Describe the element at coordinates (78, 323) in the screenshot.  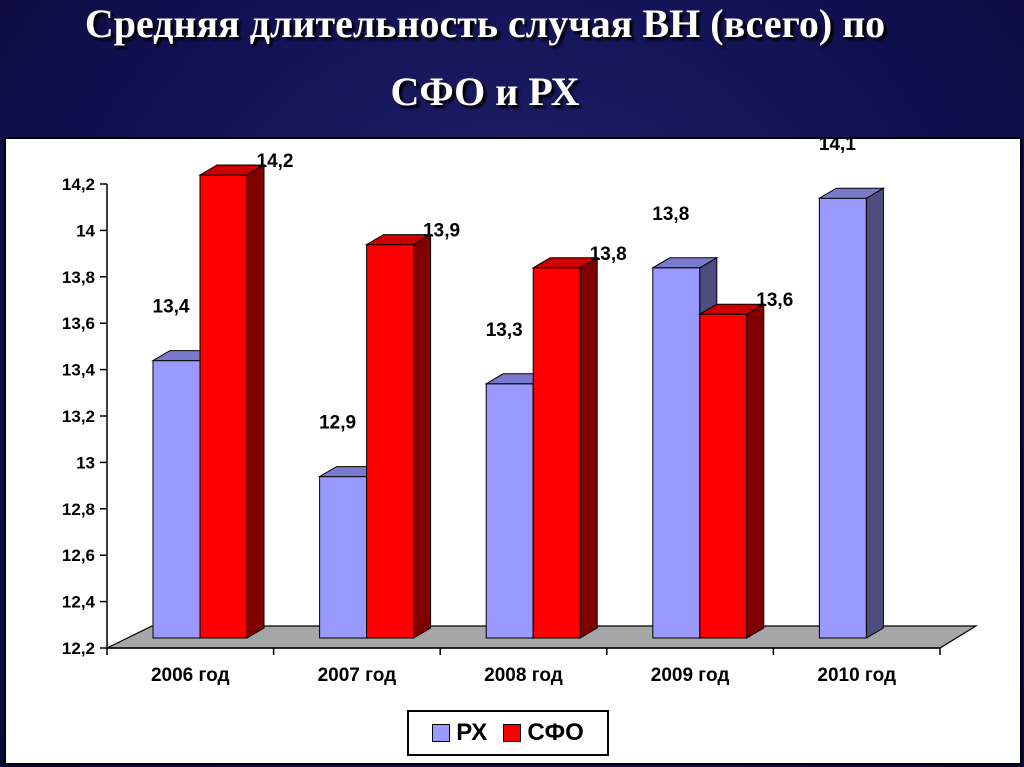
I see `y-tick-label: 13,6` at that location.